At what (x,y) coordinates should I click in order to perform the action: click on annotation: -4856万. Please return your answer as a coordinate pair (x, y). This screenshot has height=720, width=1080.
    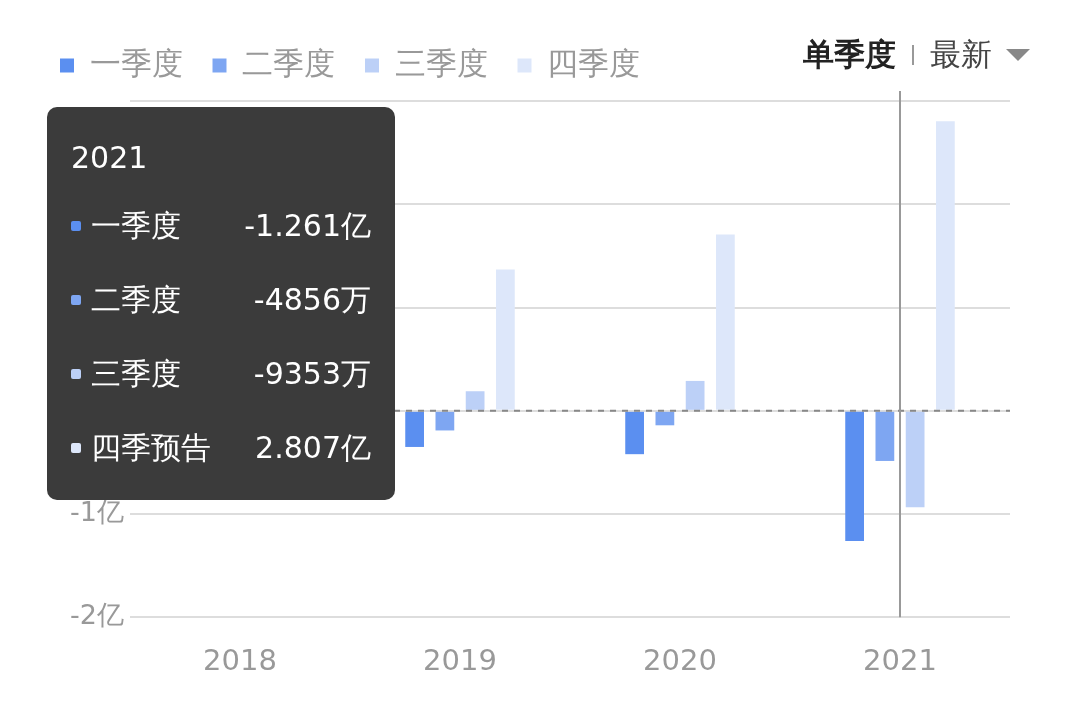
    Looking at the image, I should click on (312, 299).